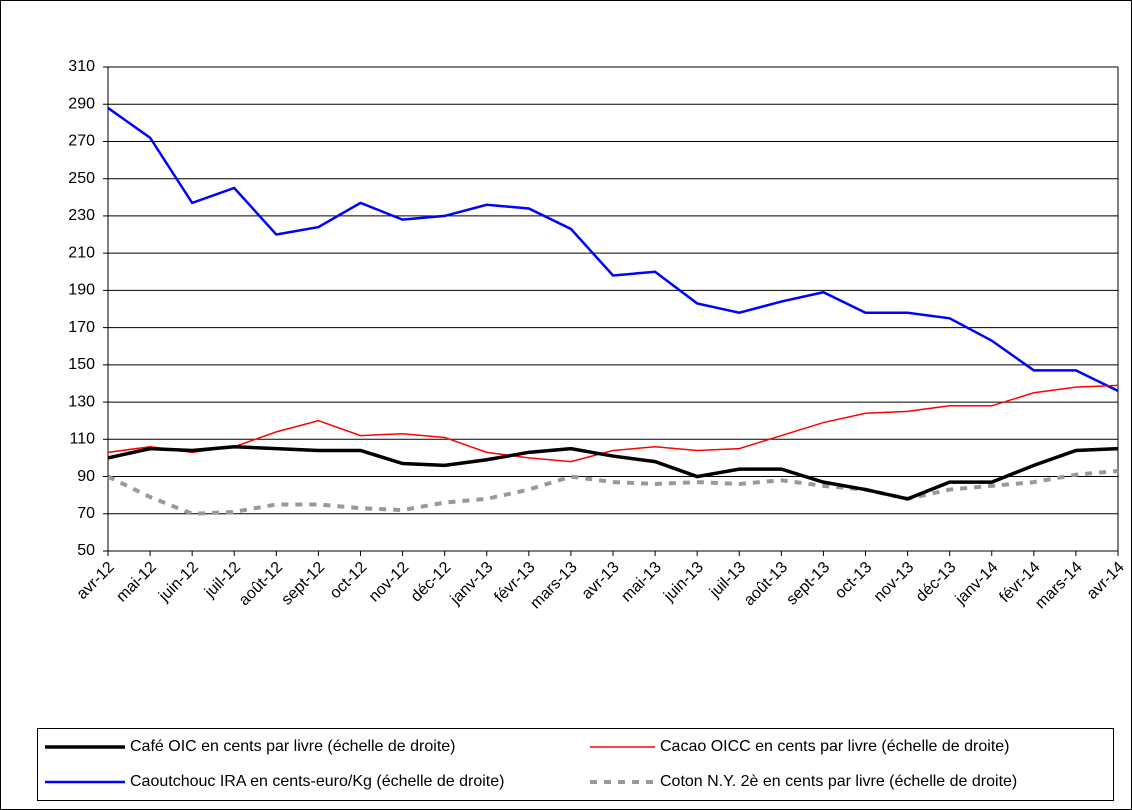  What do you see at coordinates (86, 476) in the screenshot?
I see `y-tick-label: 90` at bounding box center [86, 476].